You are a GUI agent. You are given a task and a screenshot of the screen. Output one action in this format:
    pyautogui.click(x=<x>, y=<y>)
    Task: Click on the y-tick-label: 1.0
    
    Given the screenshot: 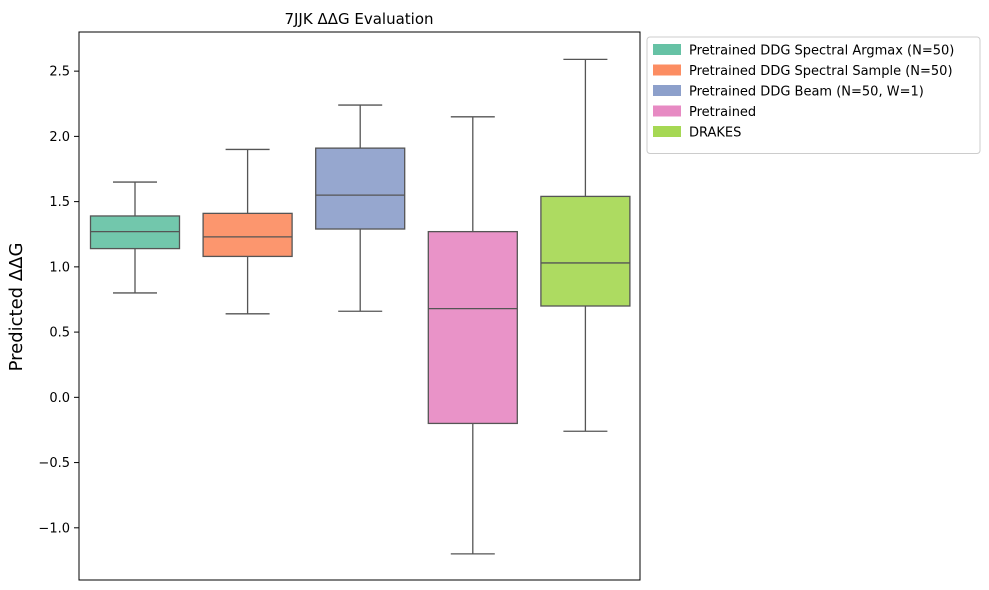 What is the action you would take?
    pyautogui.click(x=59, y=267)
    